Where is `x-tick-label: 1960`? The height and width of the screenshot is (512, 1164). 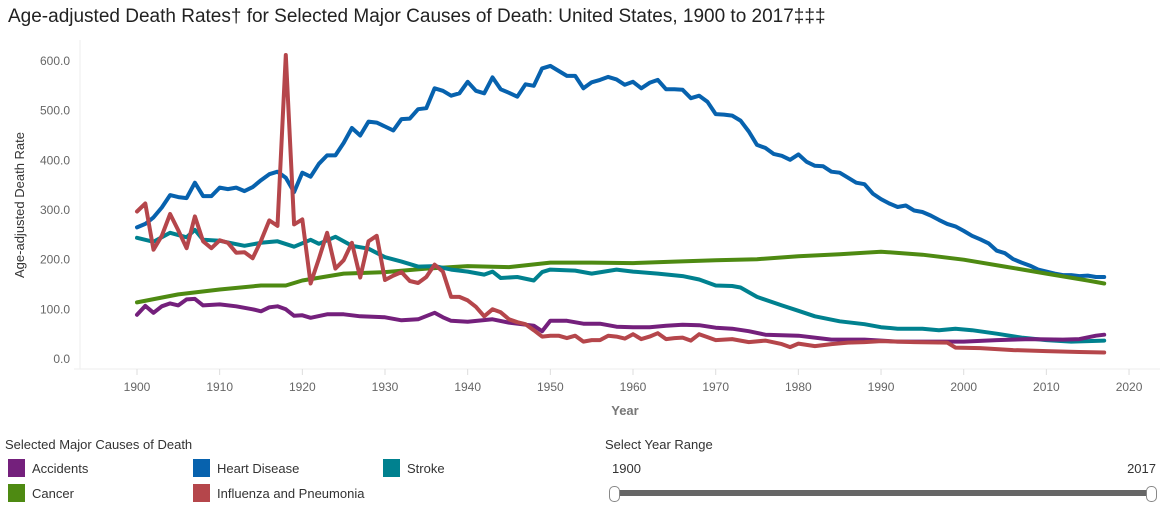 x-tick-label: 1960 is located at coordinates (633, 387).